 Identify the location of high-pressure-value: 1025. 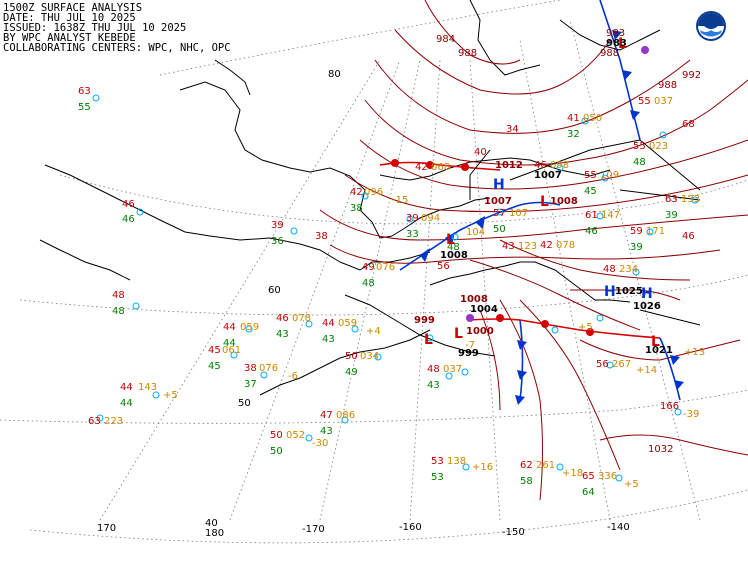
(629, 291).